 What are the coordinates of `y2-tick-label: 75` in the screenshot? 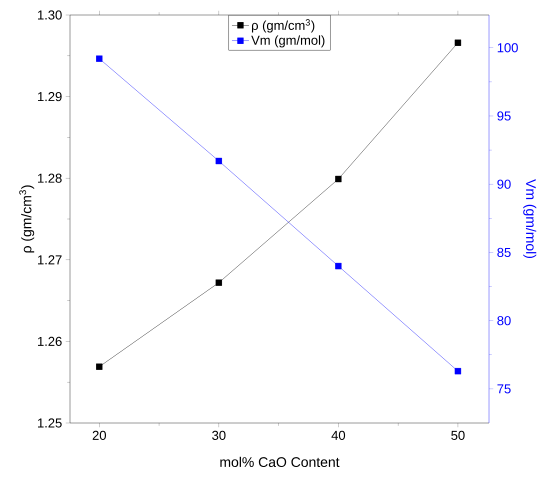 It's located at (504, 389).